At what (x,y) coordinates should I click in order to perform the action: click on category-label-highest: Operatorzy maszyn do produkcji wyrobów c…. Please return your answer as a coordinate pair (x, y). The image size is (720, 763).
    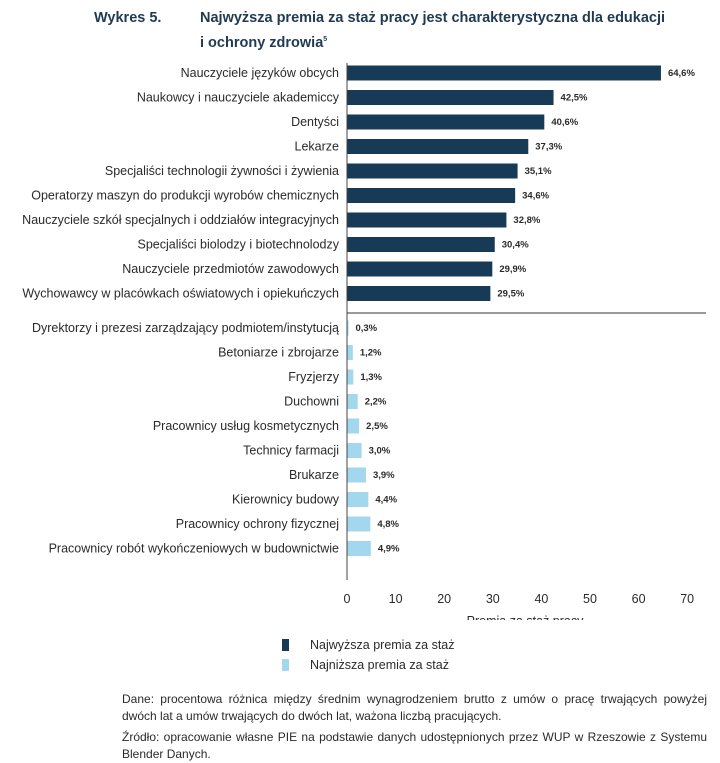
    Looking at the image, I should click on (185, 196).